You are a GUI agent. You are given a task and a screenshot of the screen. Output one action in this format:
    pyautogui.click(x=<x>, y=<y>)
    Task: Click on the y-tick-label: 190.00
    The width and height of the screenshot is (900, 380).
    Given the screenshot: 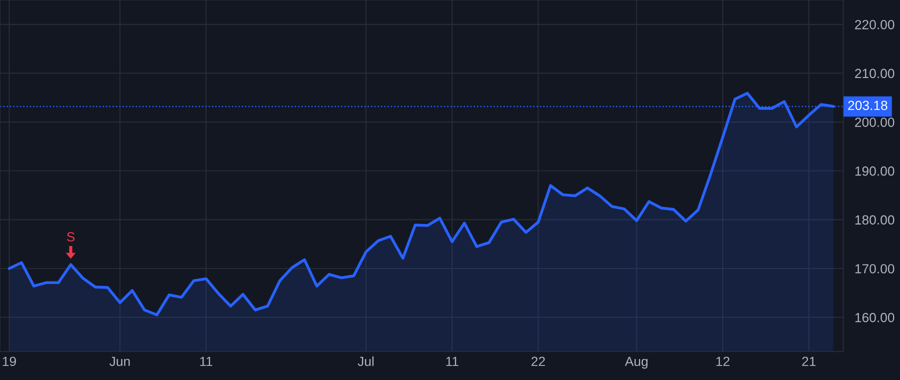 What is the action you would take?
    pyautogui.click(x=874, y=171)
    